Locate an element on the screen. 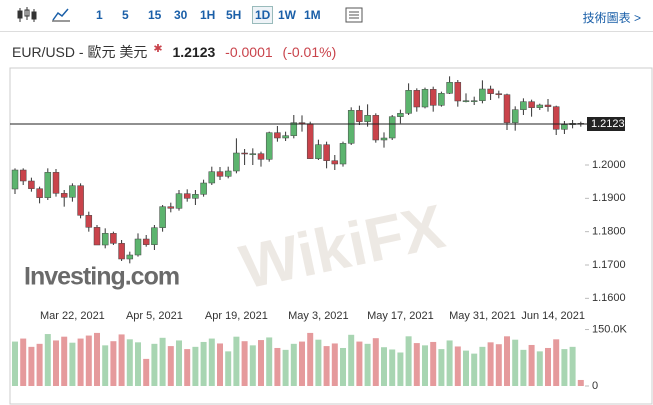  interval-button: 15 is located at coordinates (155, 15).